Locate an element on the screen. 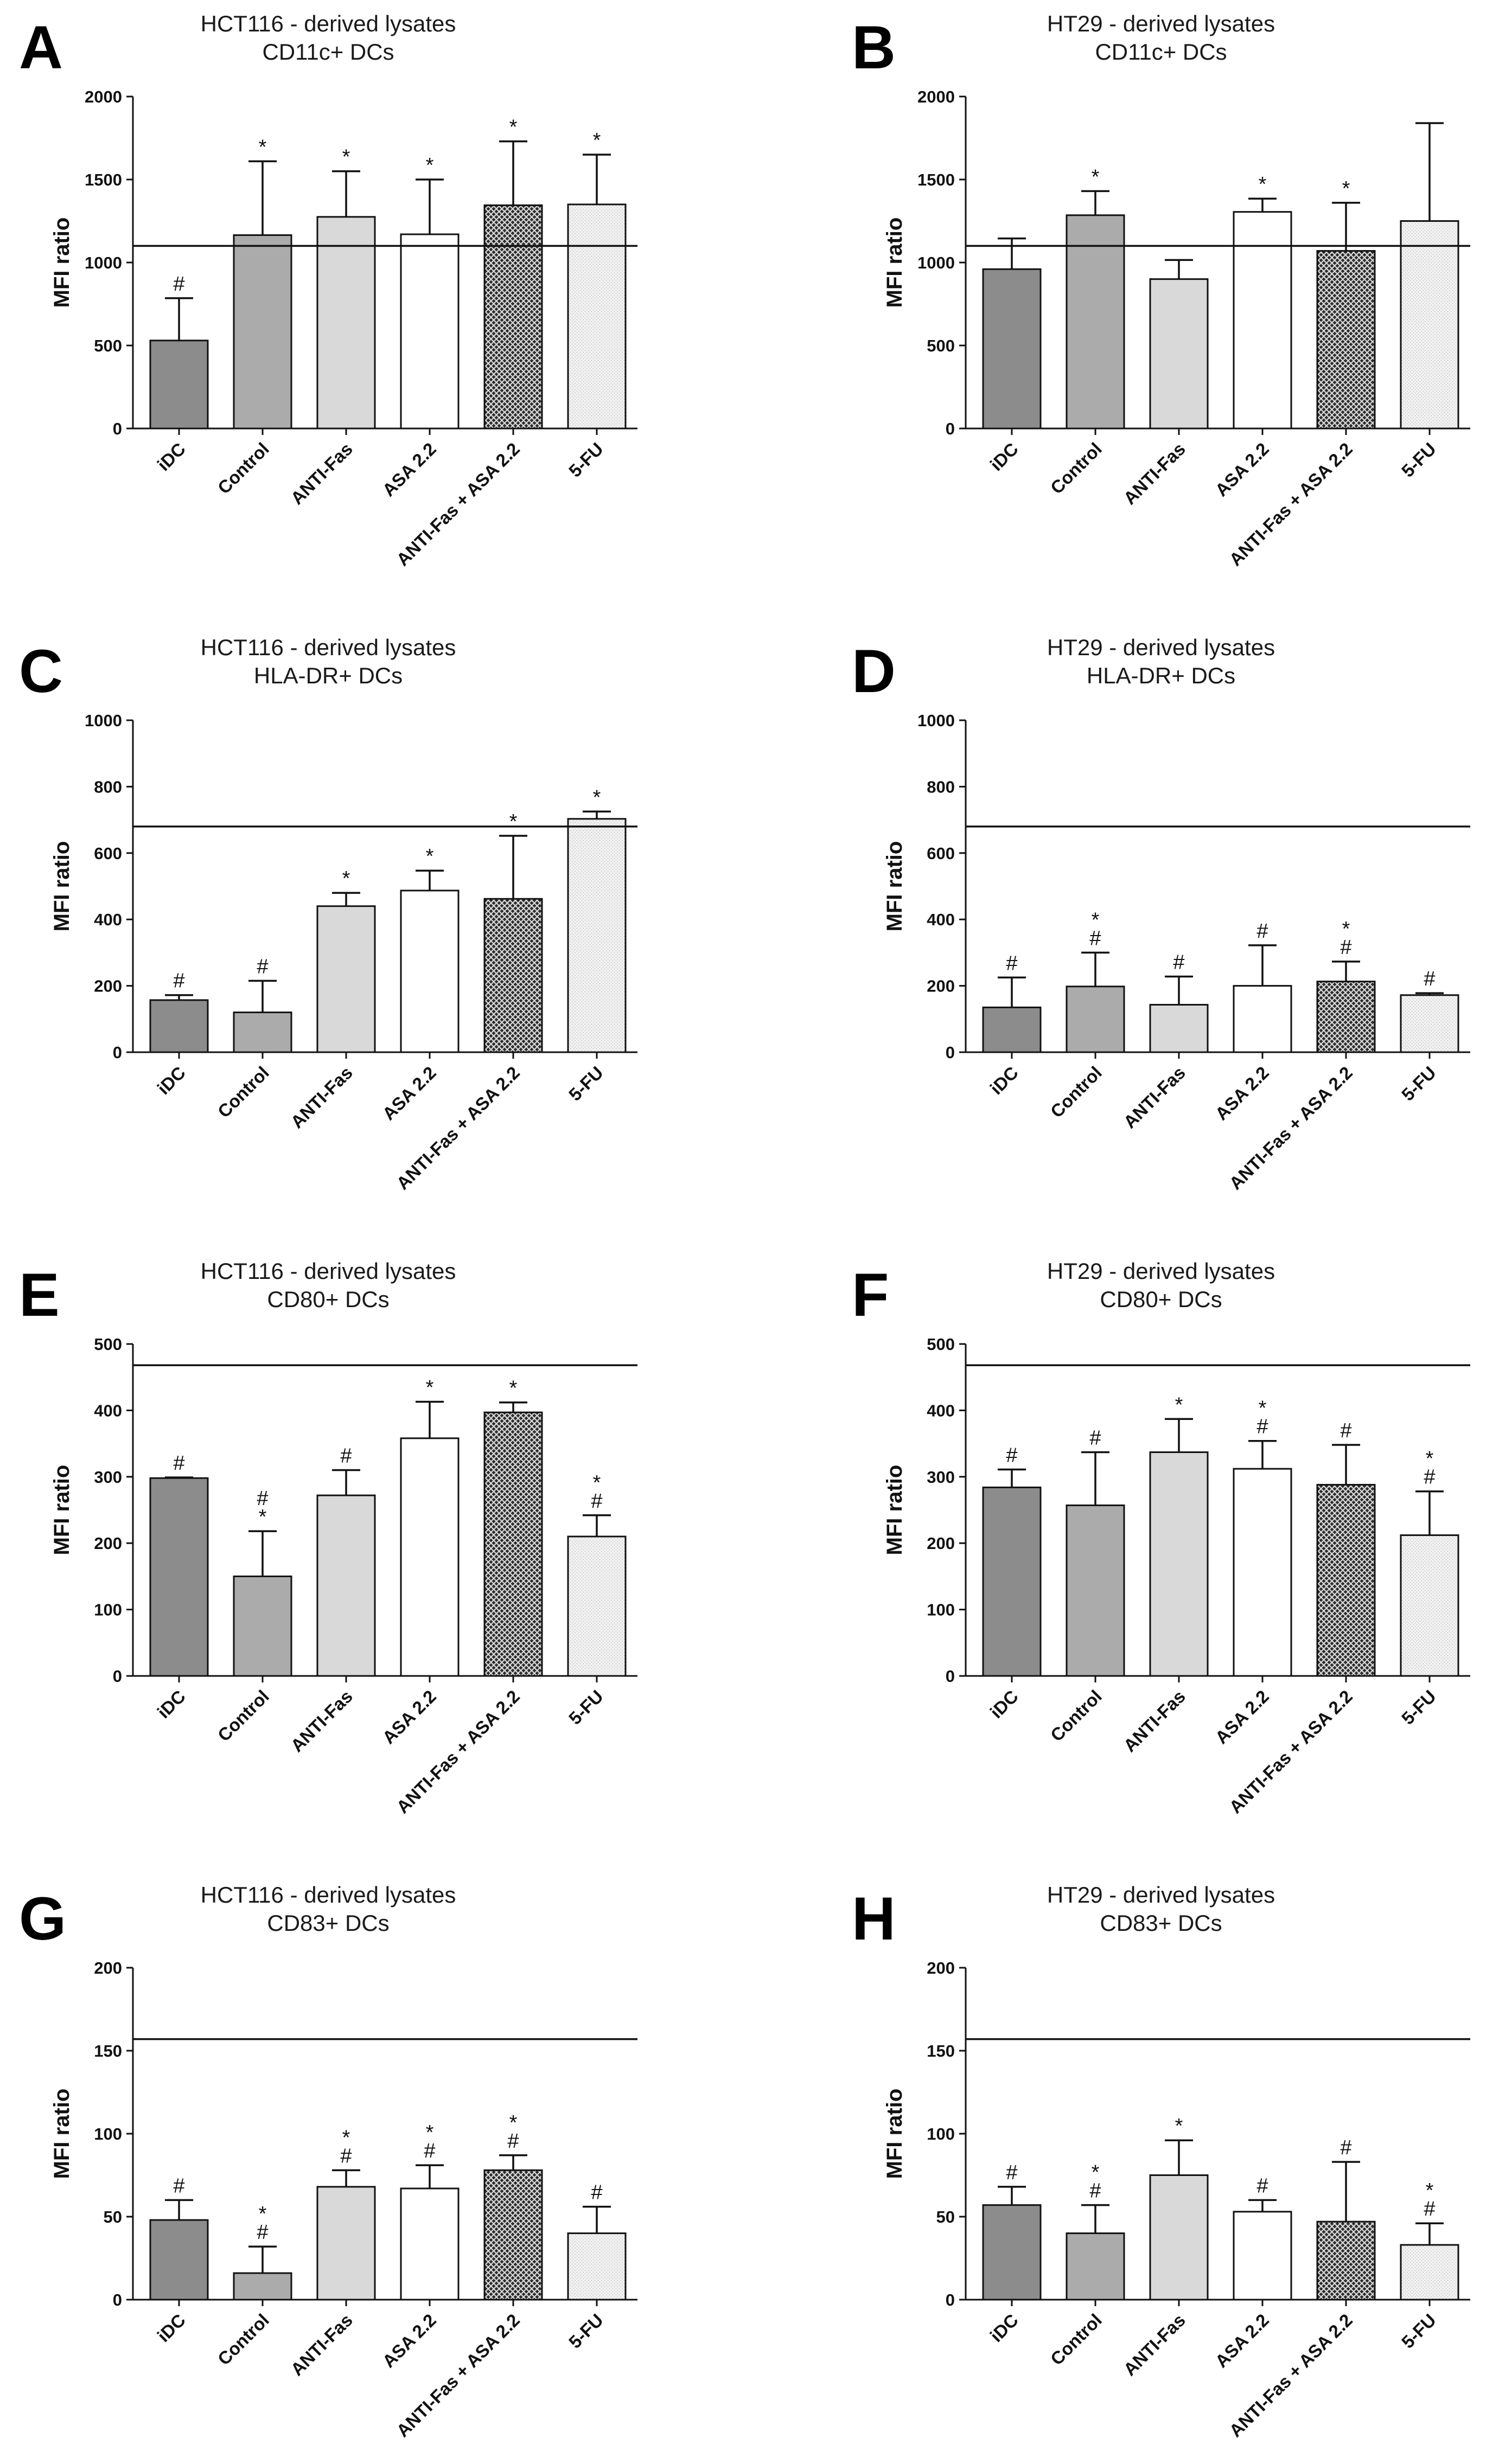 The width and height of the screenshot is (1499, 2464). chart-subtitle: CD83+ DCs is located at coordinates (1161, 1923).